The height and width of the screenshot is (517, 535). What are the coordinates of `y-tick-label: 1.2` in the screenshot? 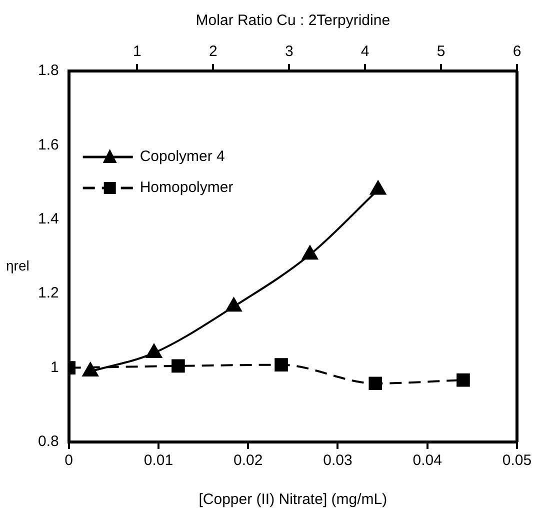 It's located at (48, 293).